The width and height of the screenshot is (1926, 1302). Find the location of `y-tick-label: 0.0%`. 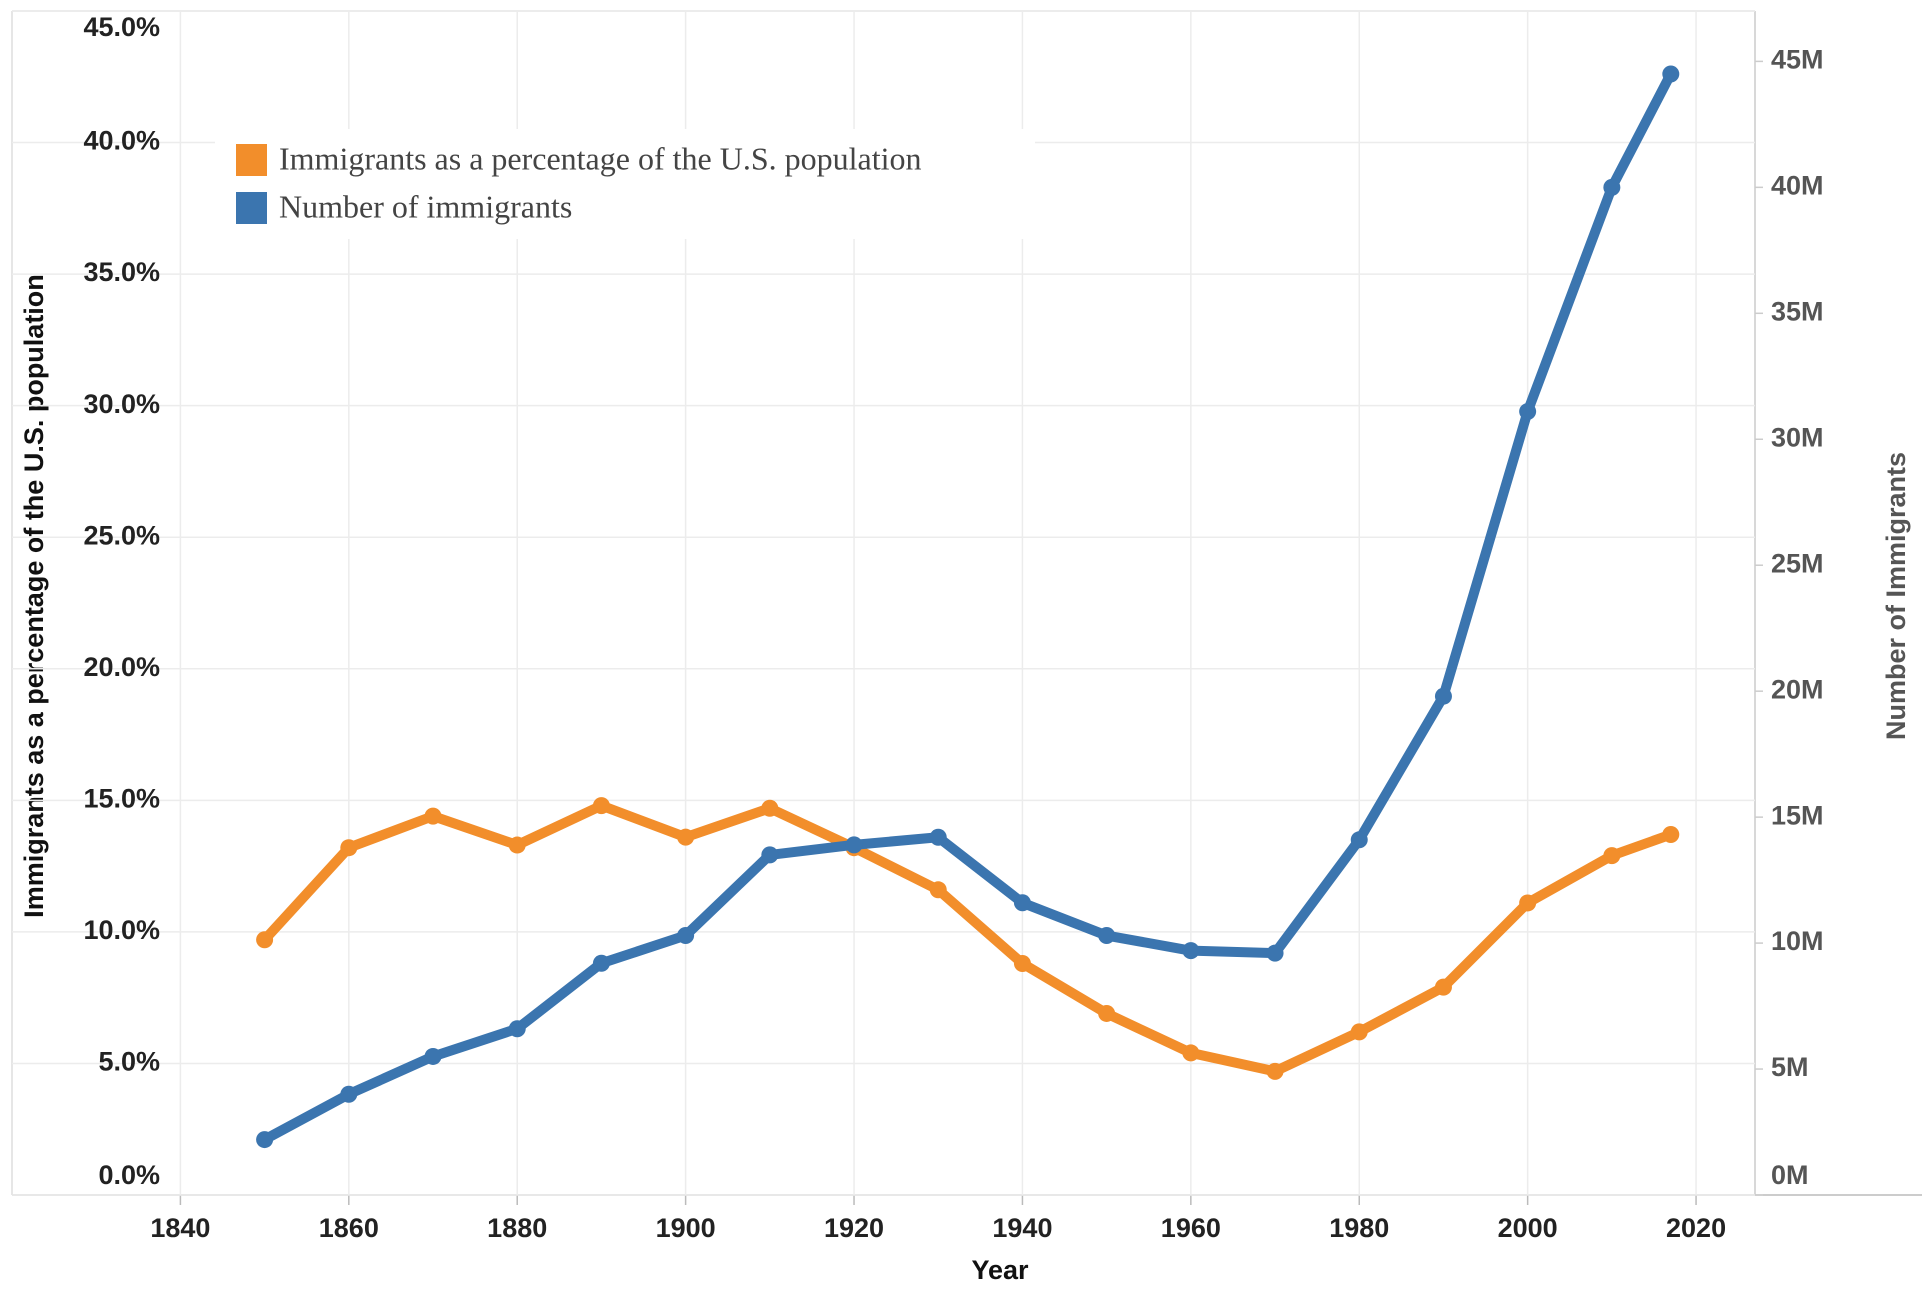

y-tick-label: 0.0% is located at coordinates (129, 1175).